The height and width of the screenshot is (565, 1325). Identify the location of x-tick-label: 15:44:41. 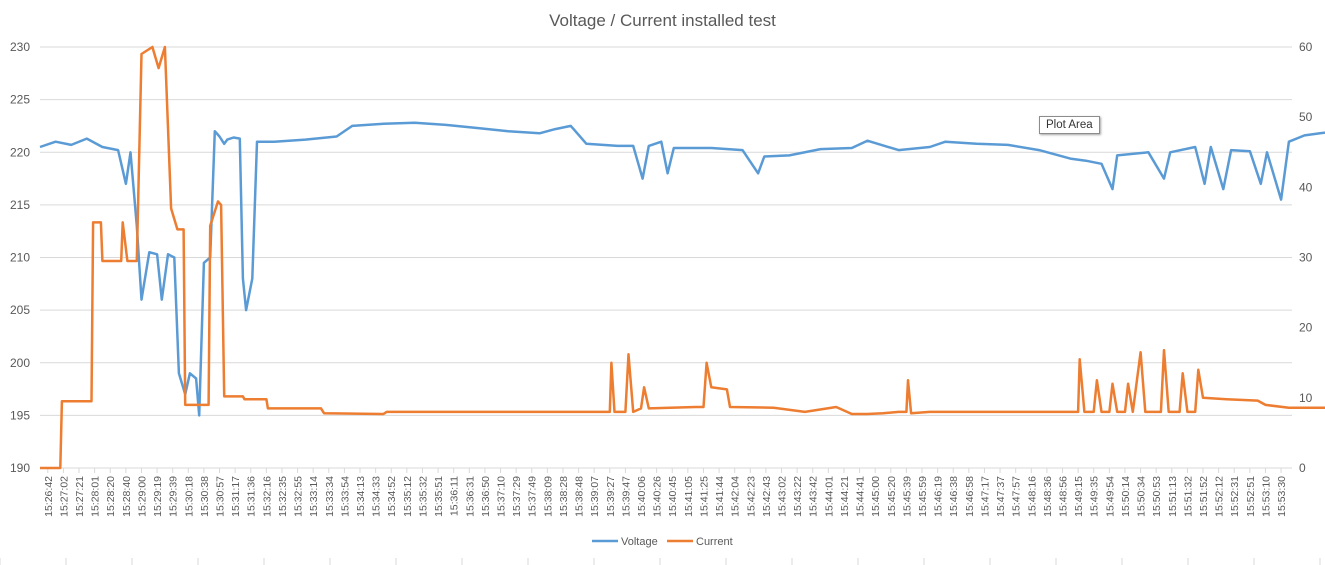
(861, 496).